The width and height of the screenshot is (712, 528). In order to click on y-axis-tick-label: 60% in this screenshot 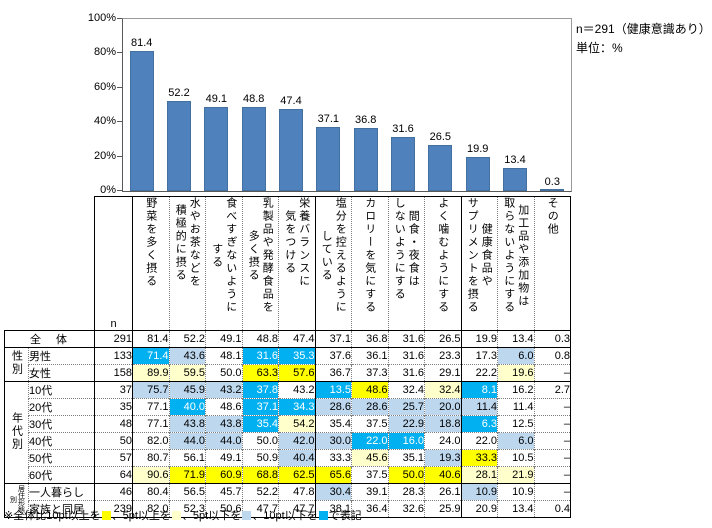, I will do `click(104, 86)`.